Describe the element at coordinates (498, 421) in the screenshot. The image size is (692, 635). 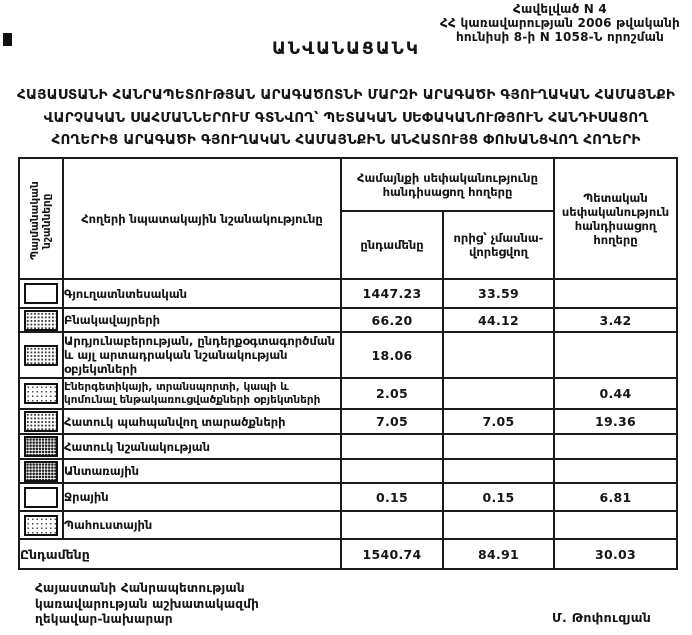
I see `nonprivatized-value: 7.05` at that location.